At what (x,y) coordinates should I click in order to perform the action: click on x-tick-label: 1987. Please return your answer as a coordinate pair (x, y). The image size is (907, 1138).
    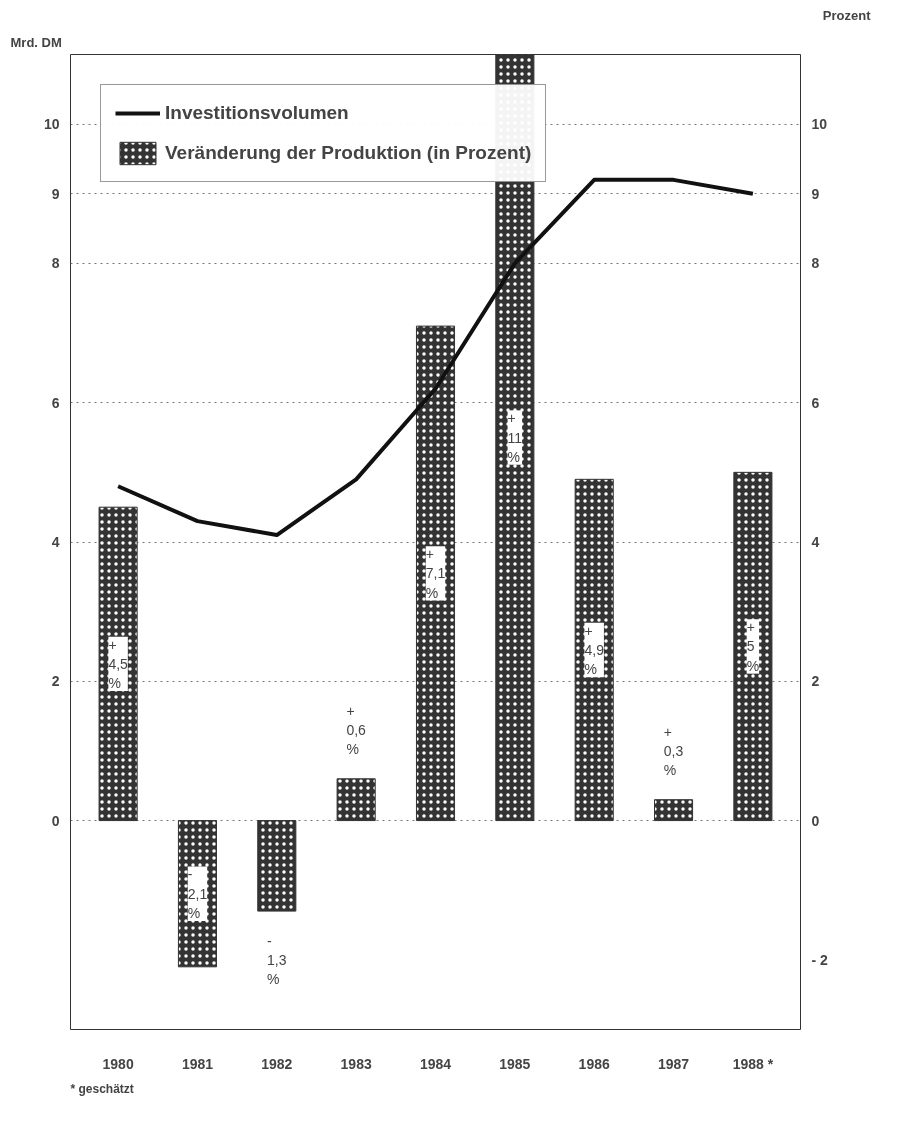
    Looking at the image, I should click on (673, 1063).